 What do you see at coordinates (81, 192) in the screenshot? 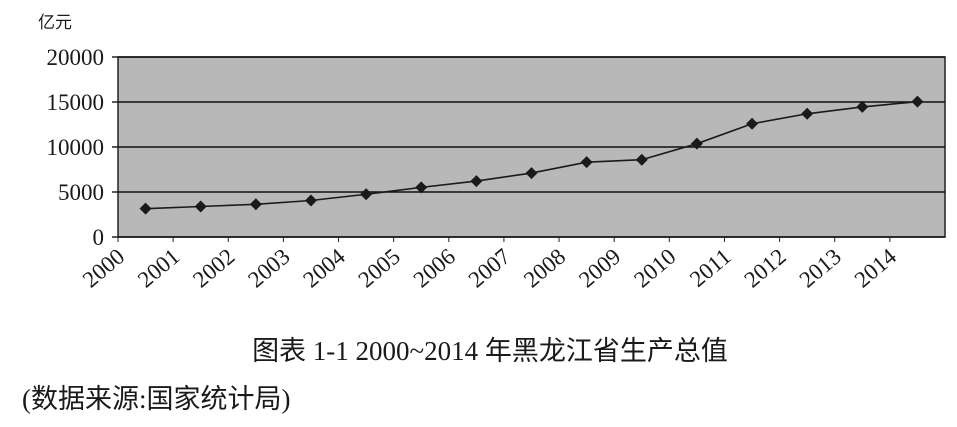
I see `y-tick-label: 5000` at bounding box center [81, 192].